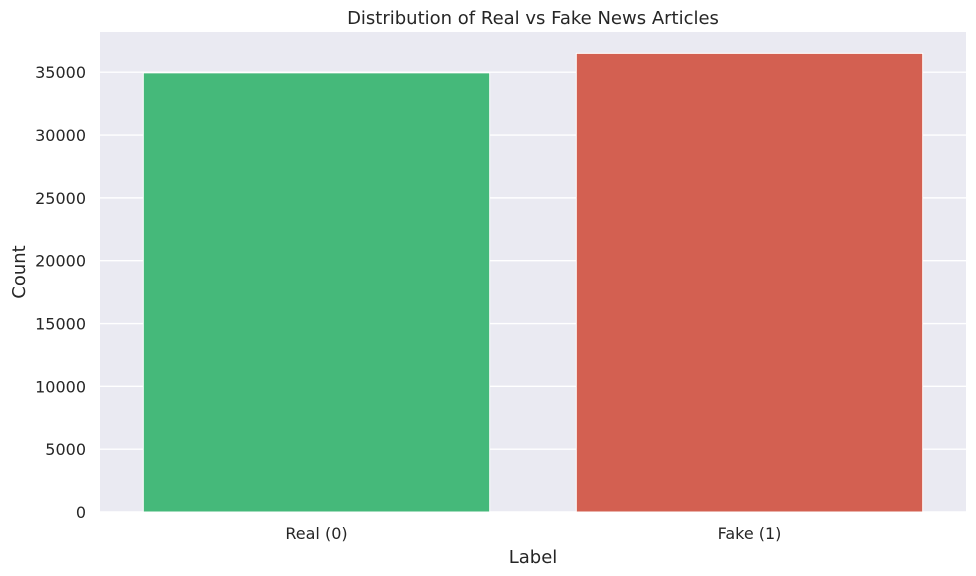 The width and height of the screenshot is (976, 576). Describe the element at coordinates (750, 533) in the screenshot. I see `x-tick-label: Fake (1)` at that location.